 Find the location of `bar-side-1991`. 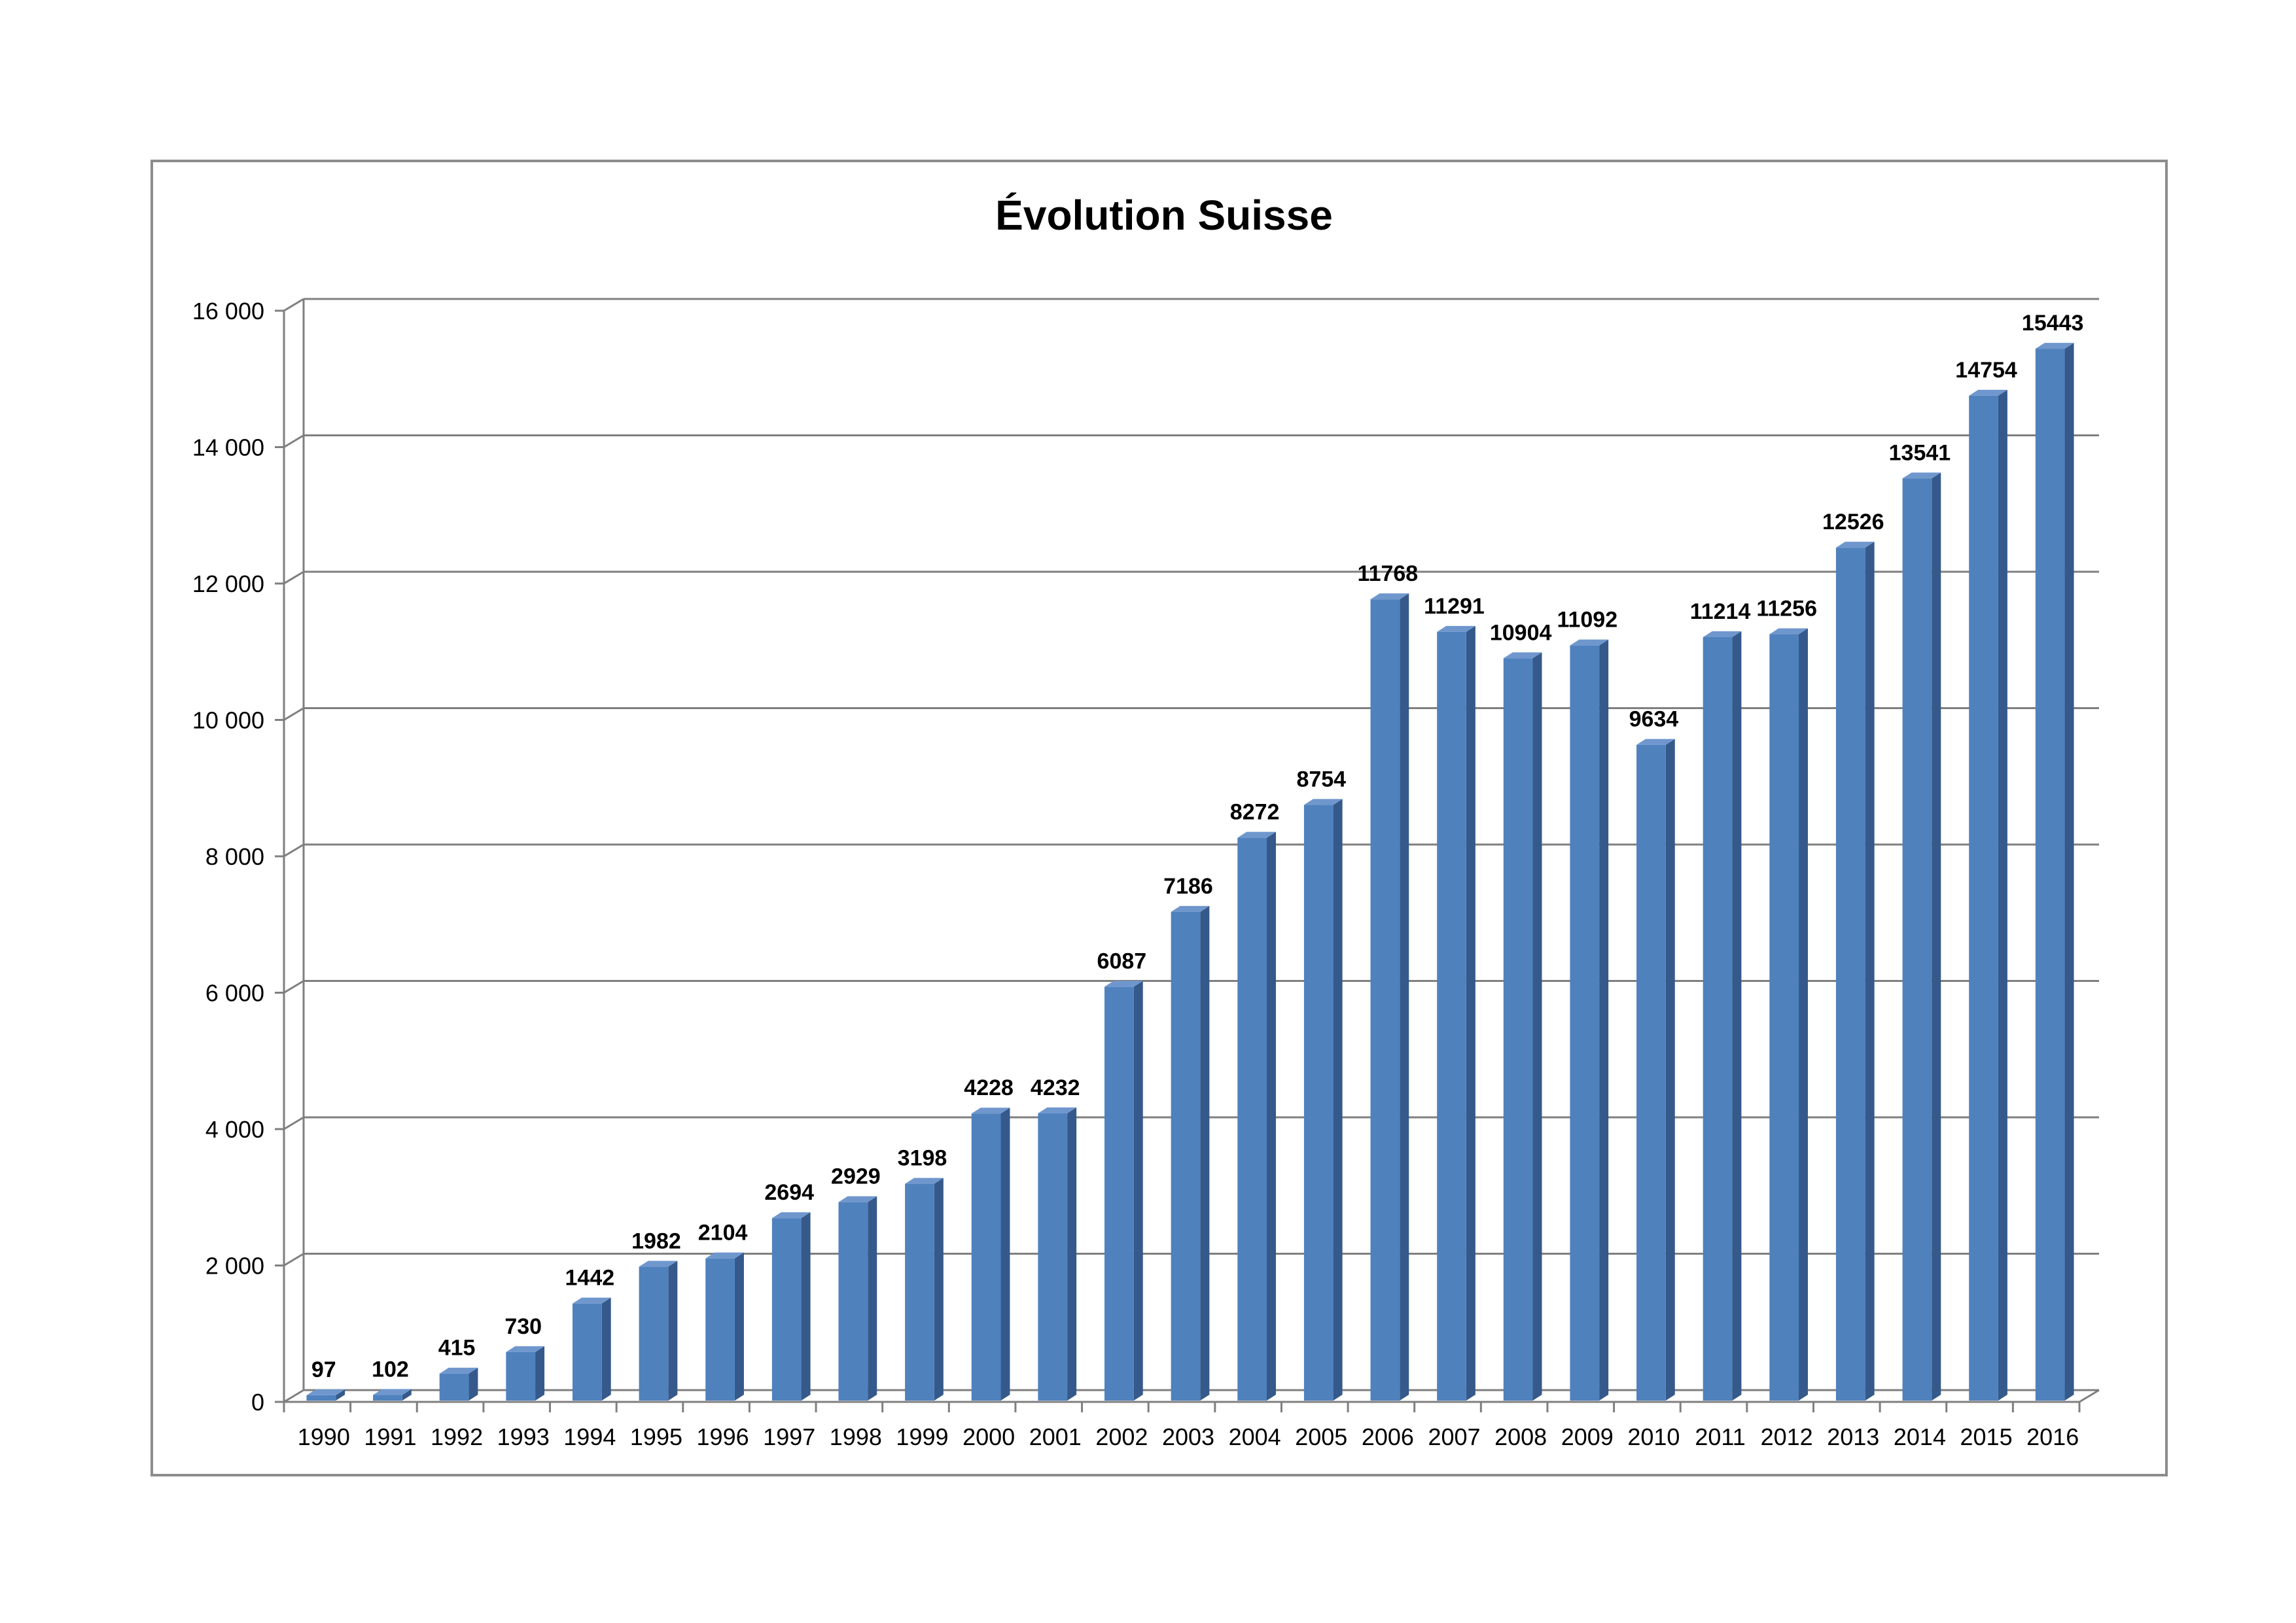

bar-side-1991 is located at coordinates (407, 1395).